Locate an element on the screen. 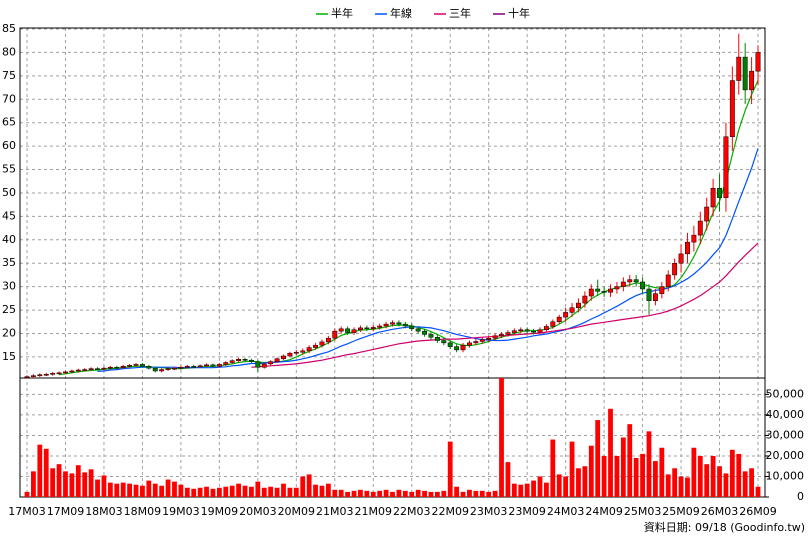 Image resolution: width=808 pixels, height=540 pixels. y-tick-label: 40 is located at coordinates (9, 239).